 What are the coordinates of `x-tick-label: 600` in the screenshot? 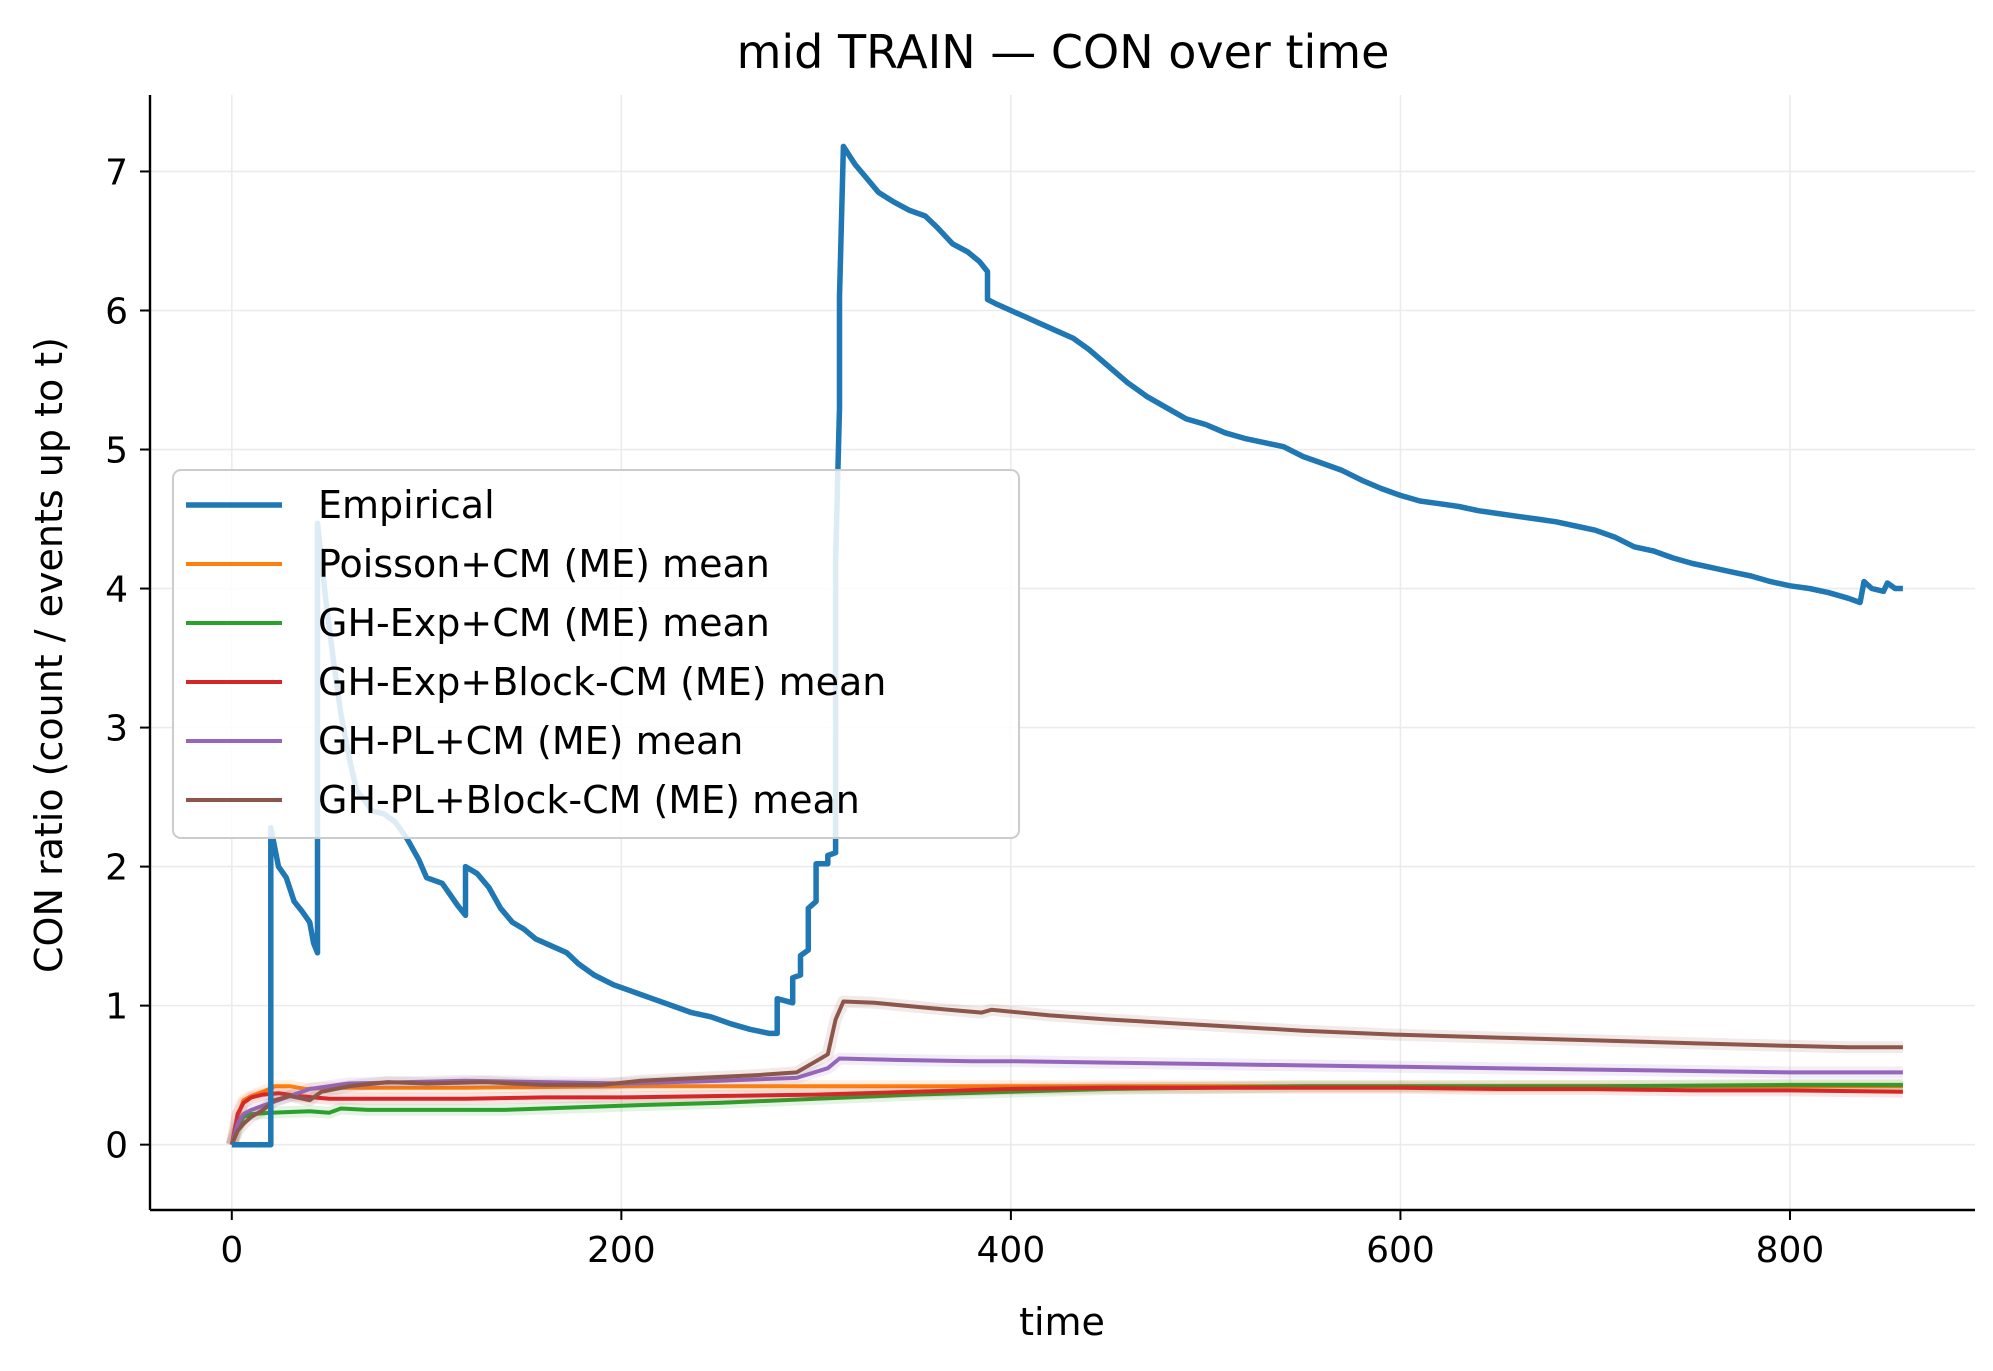 It's located at (1400, 1250).